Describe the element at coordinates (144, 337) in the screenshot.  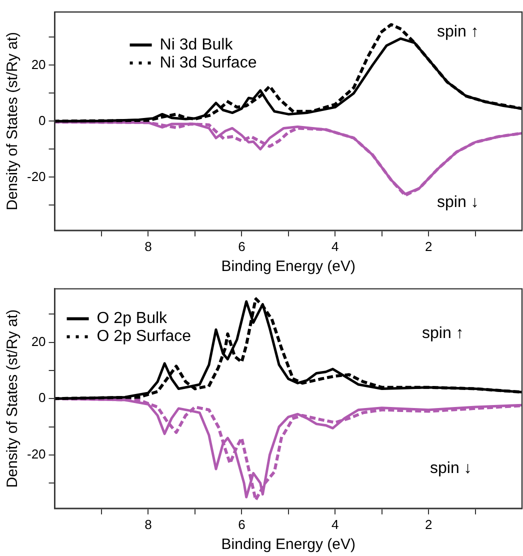
I see `legend-label: O 2p Surface` at that location.